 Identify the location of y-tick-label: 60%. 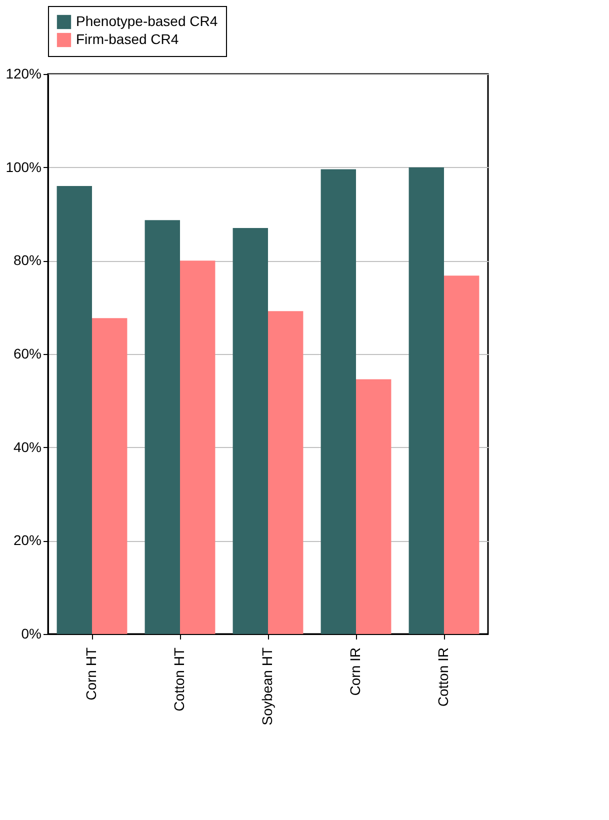
(27, 354).